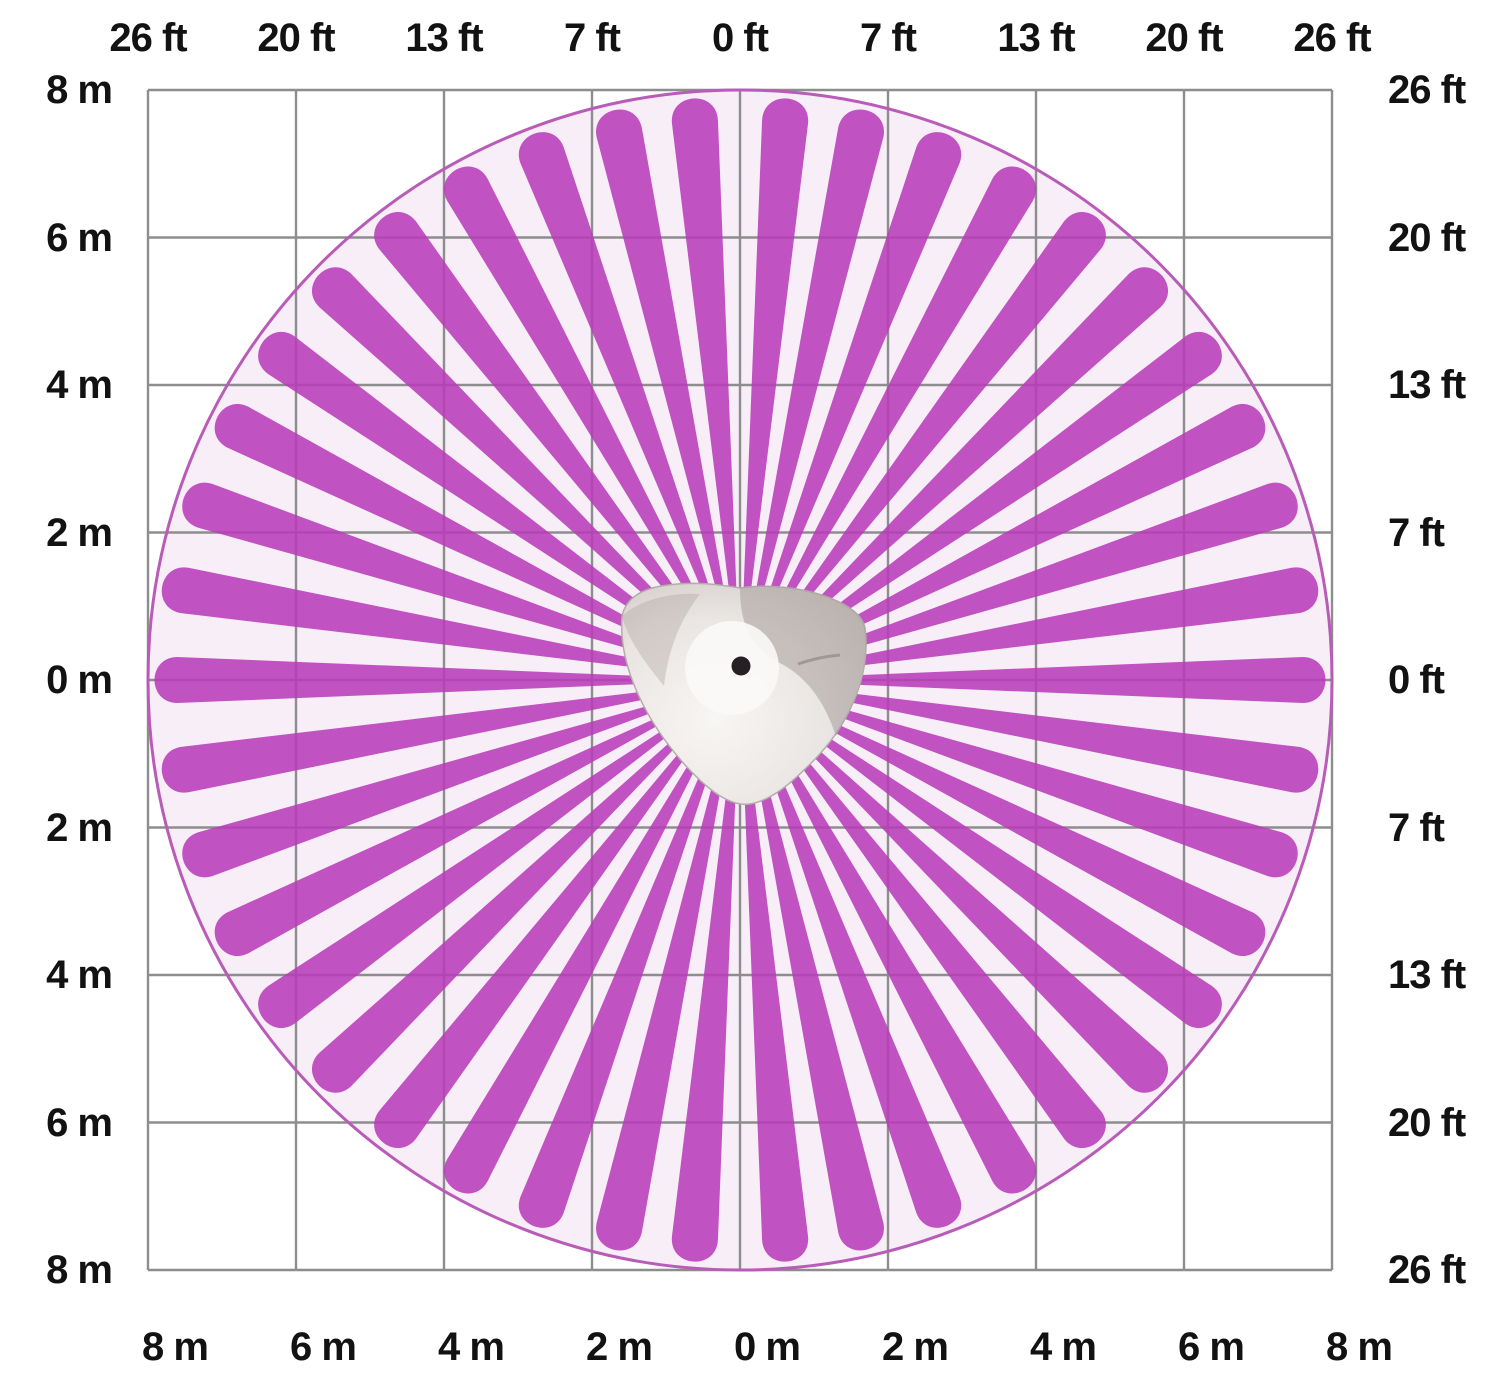 This screenshot has height=1392, width=1500. I want to click on axis-label-right: 0 ft, so click(1416, 680).